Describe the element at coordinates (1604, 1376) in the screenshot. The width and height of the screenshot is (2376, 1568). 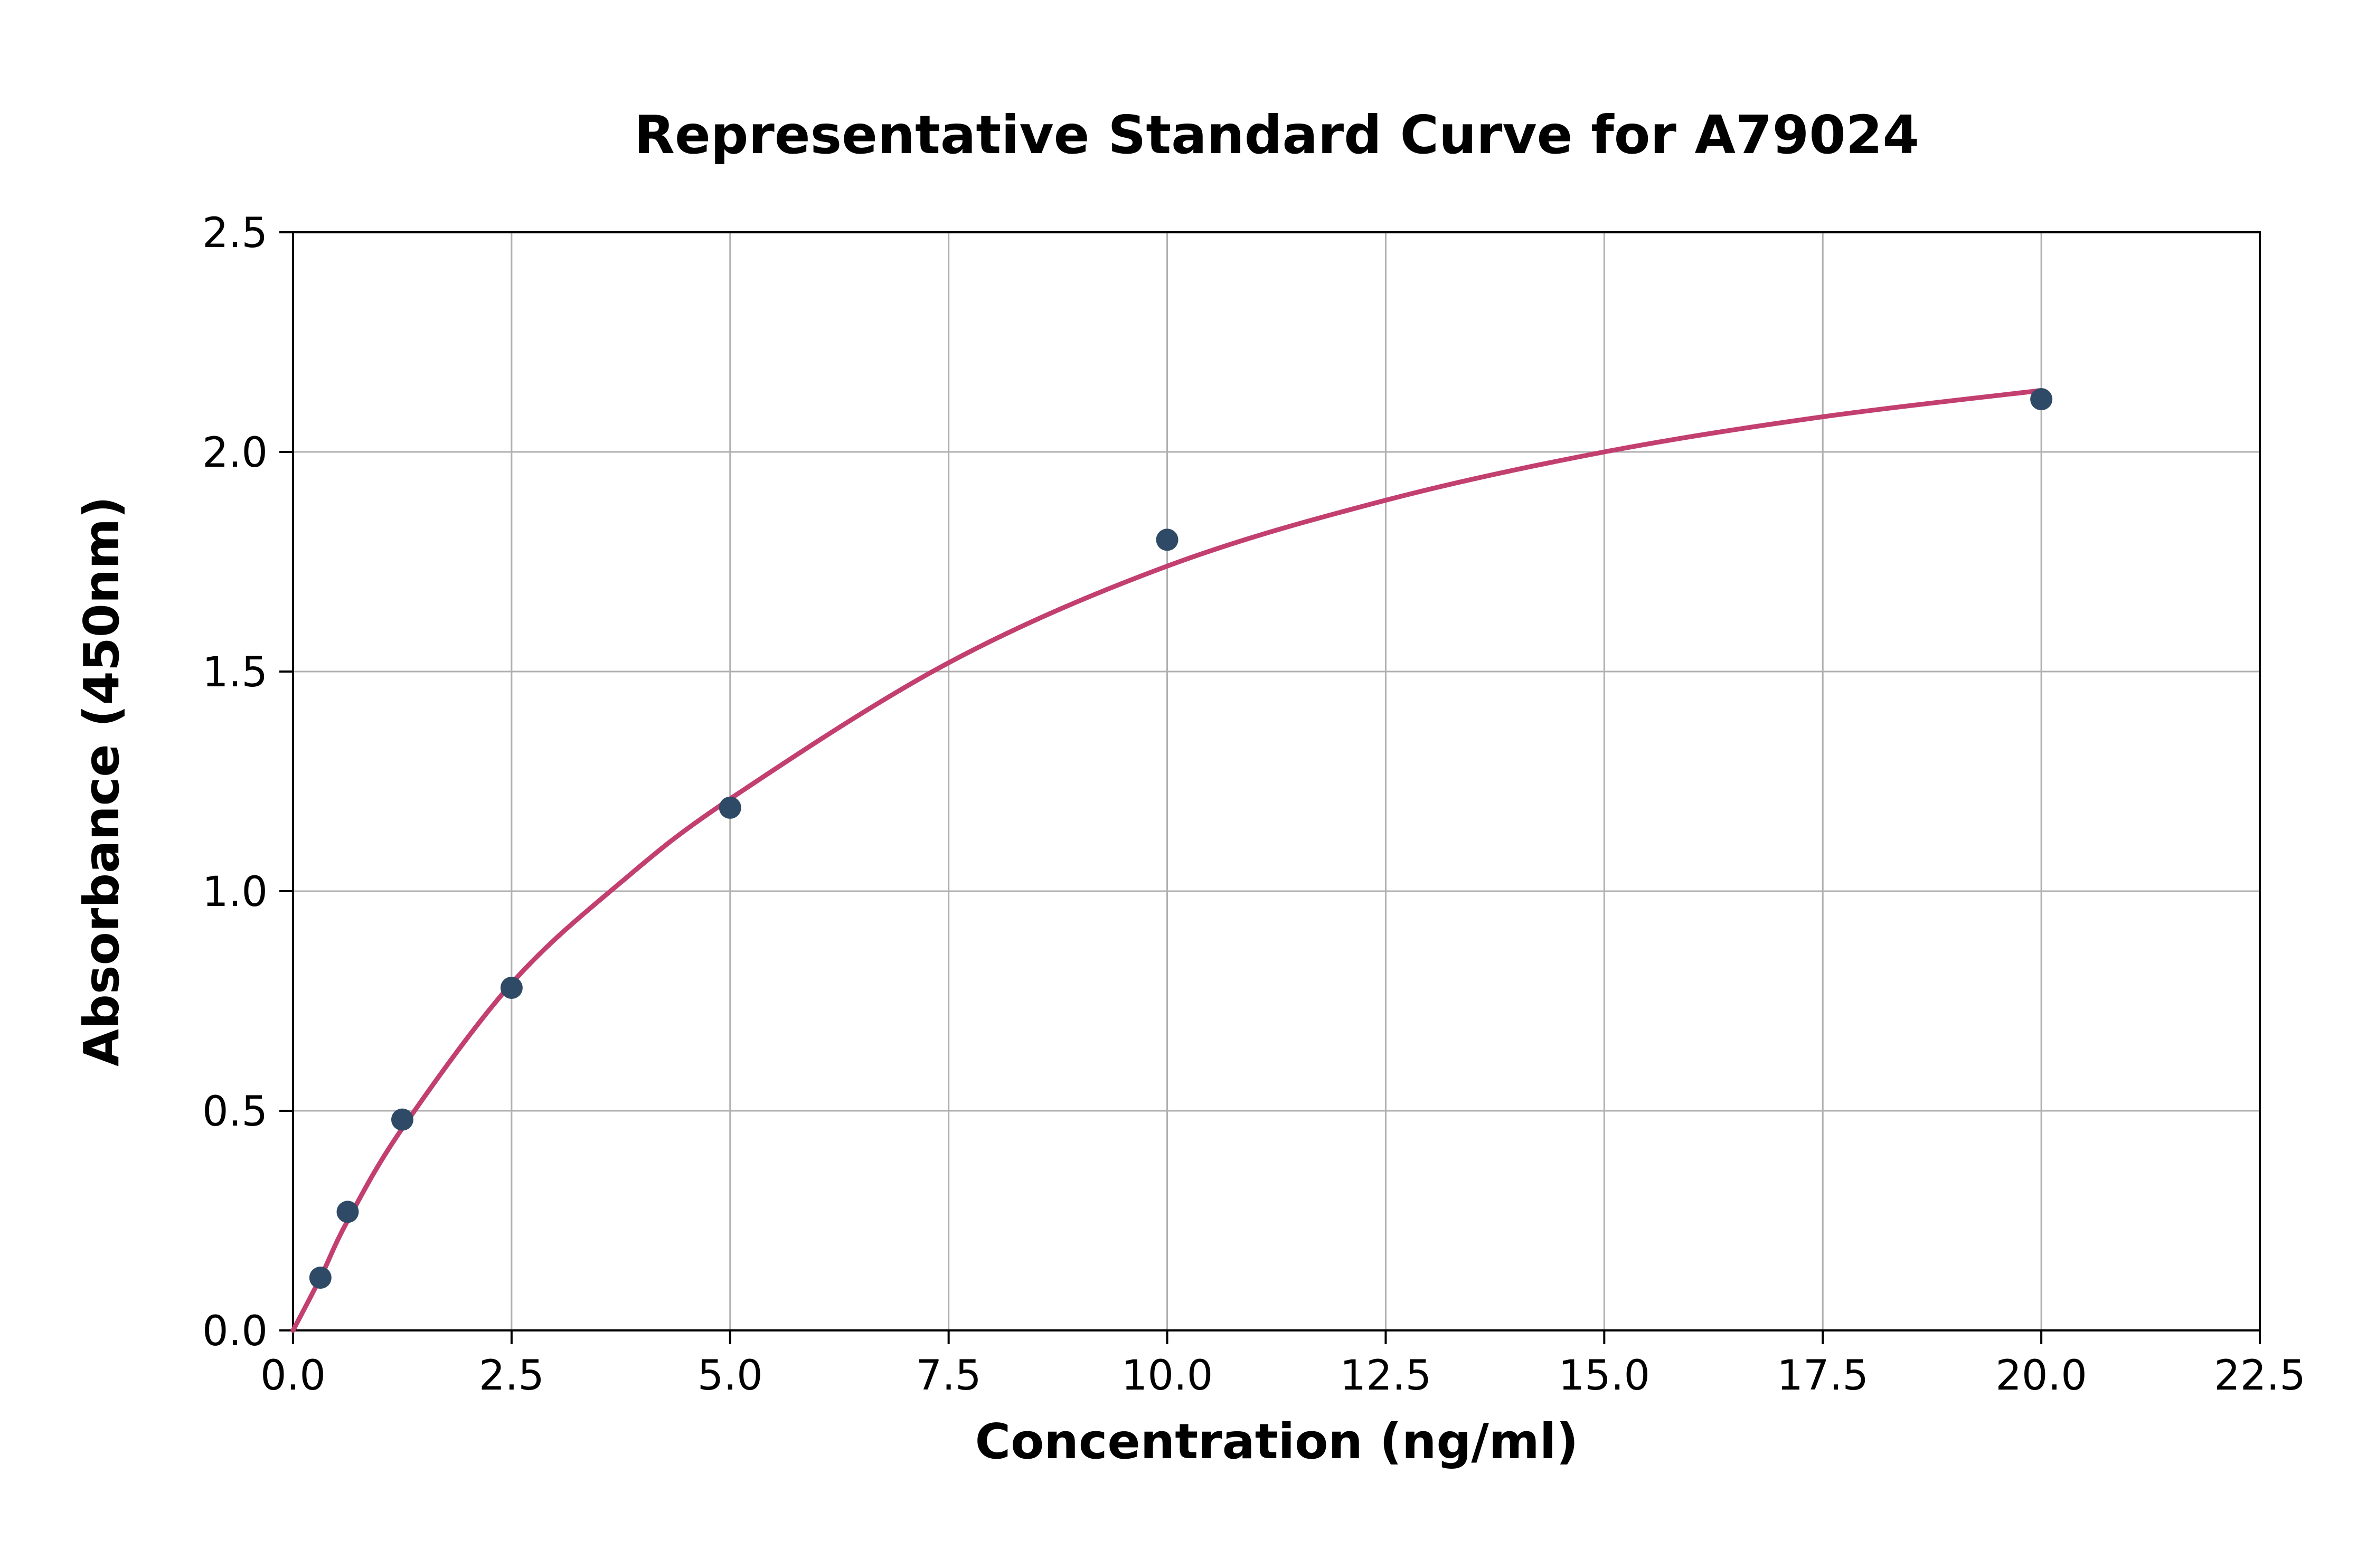
I see `x-tick-label: 15.0` at that location.